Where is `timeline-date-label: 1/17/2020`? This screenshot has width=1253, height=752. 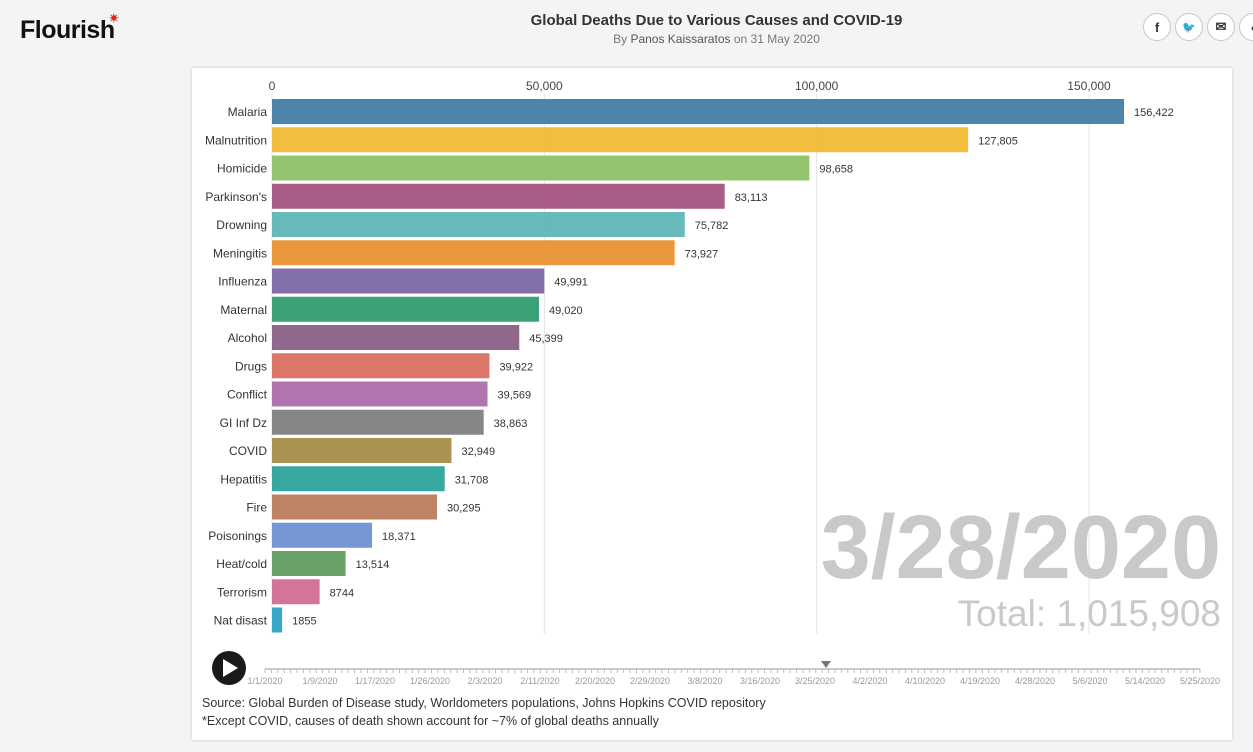 timeline-date-label: 1/17/2020 is located at coordinates (375, 681).